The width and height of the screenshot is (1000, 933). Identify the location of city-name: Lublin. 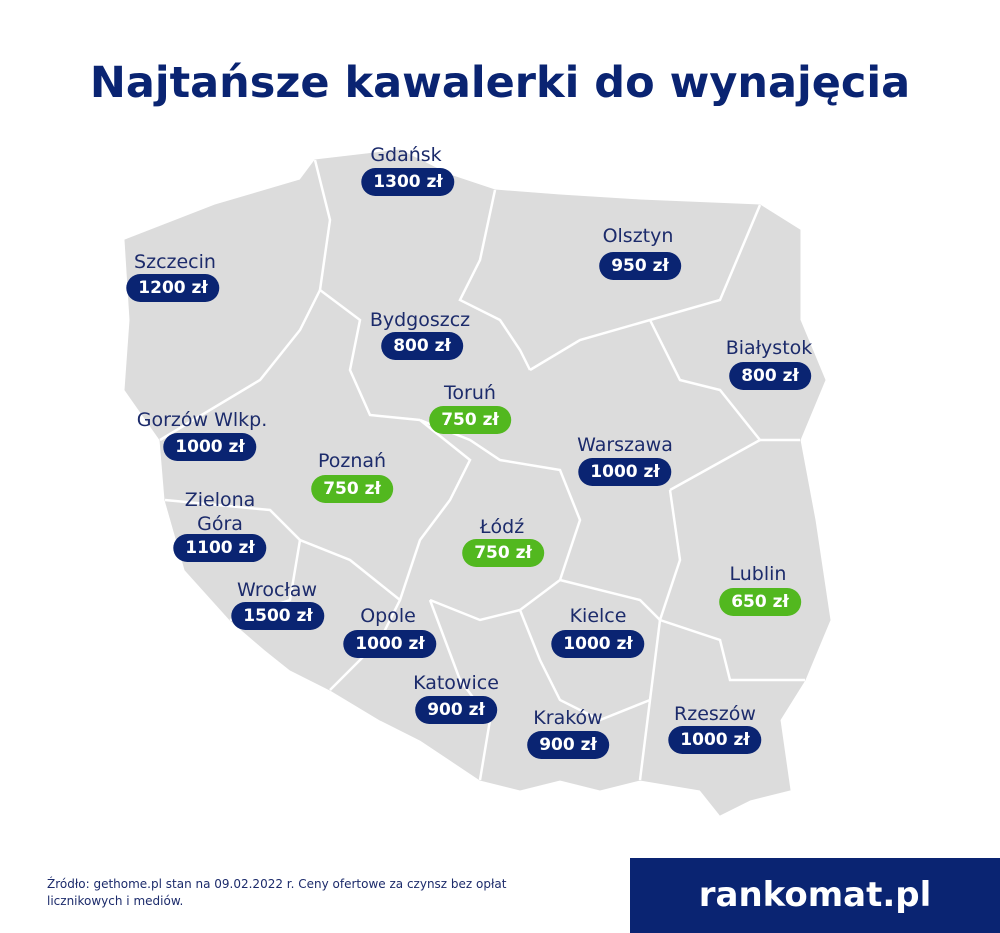
(758, 574).